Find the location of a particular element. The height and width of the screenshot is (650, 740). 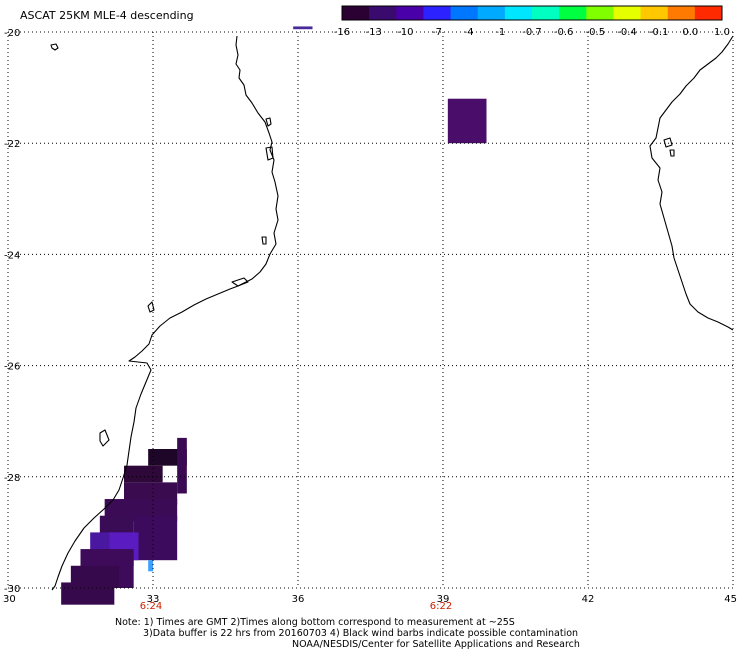

lon-tick-label: 42 is located at coordinates (588, 599).